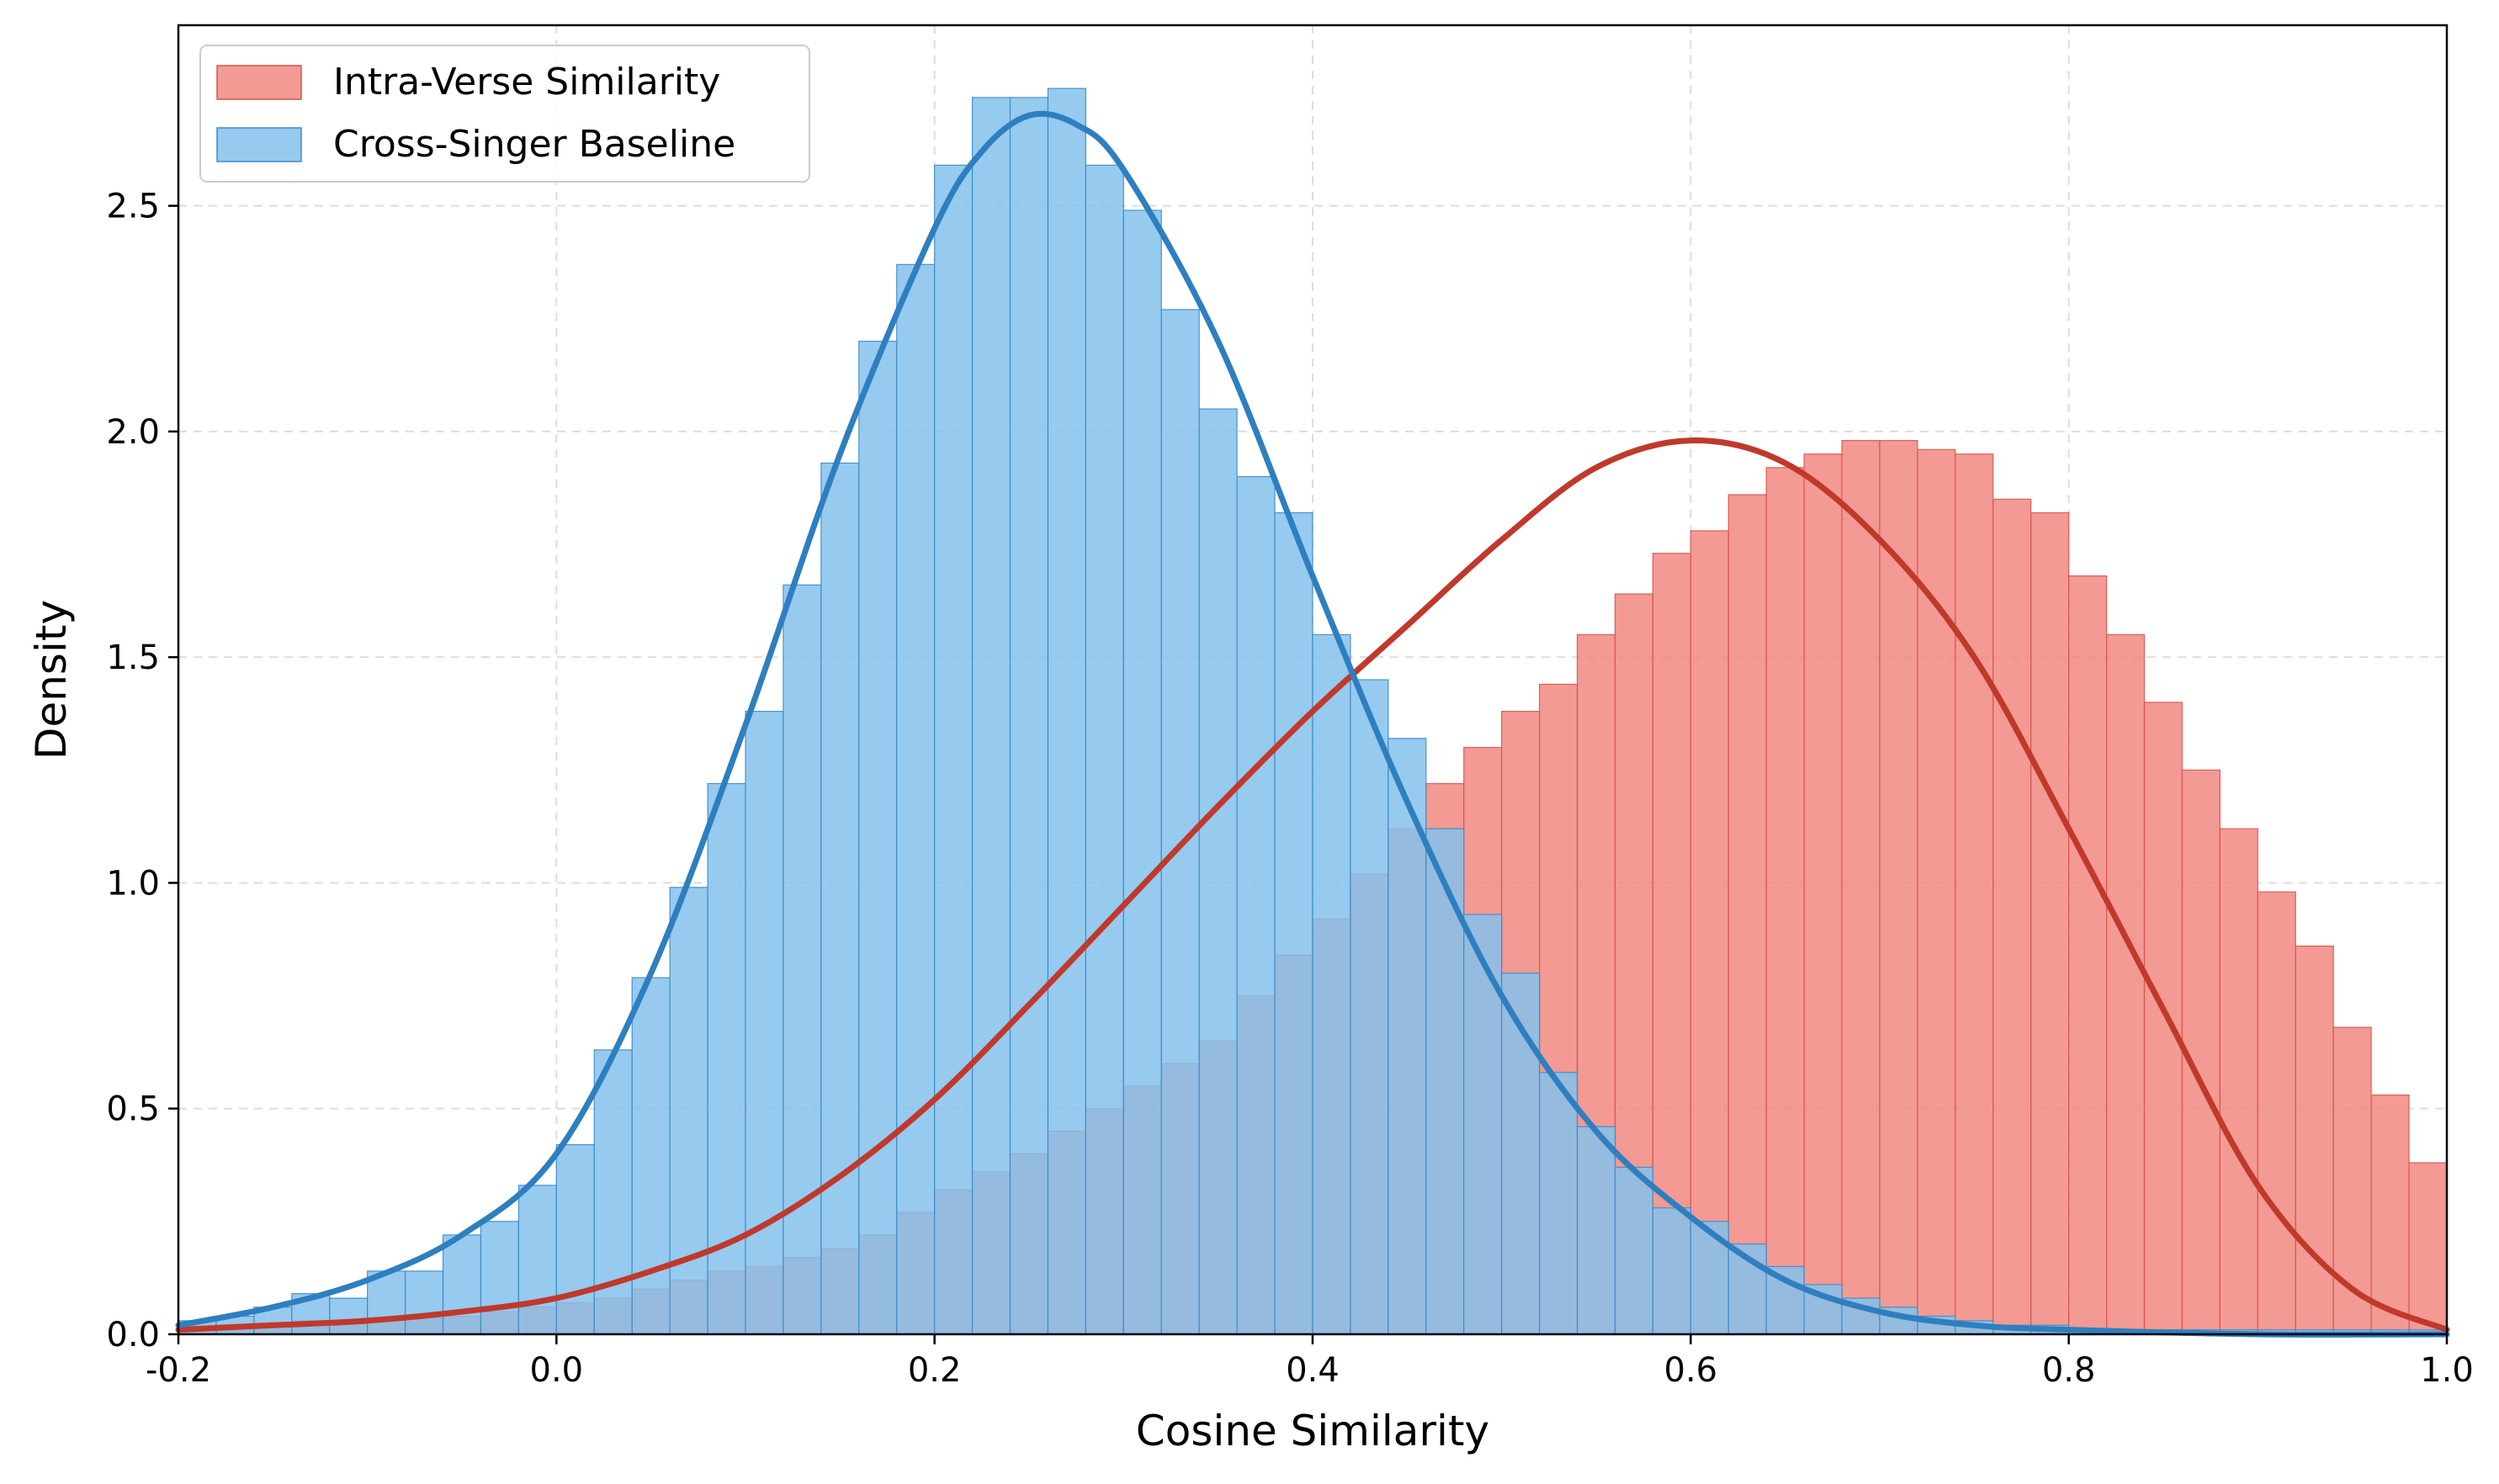  Describe the element at coordinates (1691, 1370) in the screenshot. I see `x-tick-label: 0.6` at that location.